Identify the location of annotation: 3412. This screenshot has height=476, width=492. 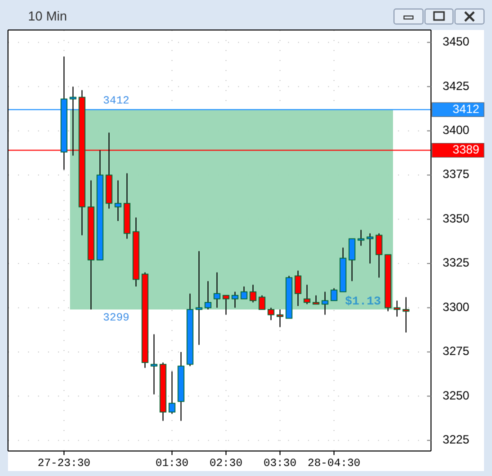
(116, 102).